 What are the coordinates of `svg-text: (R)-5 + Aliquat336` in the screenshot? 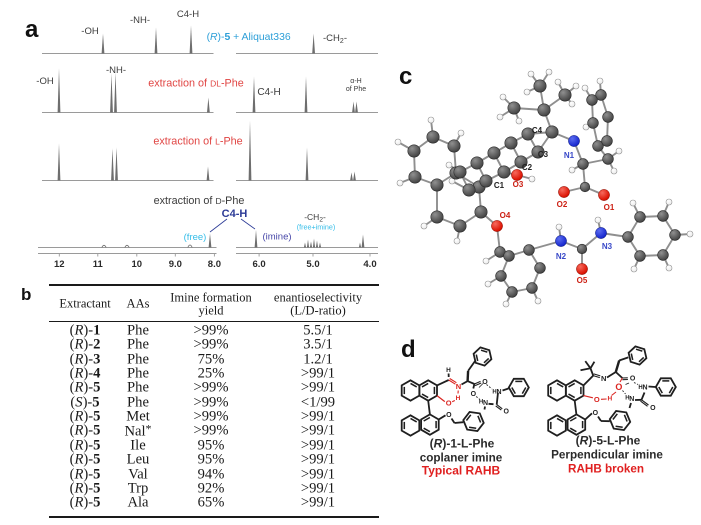 It's located at (249, 37).